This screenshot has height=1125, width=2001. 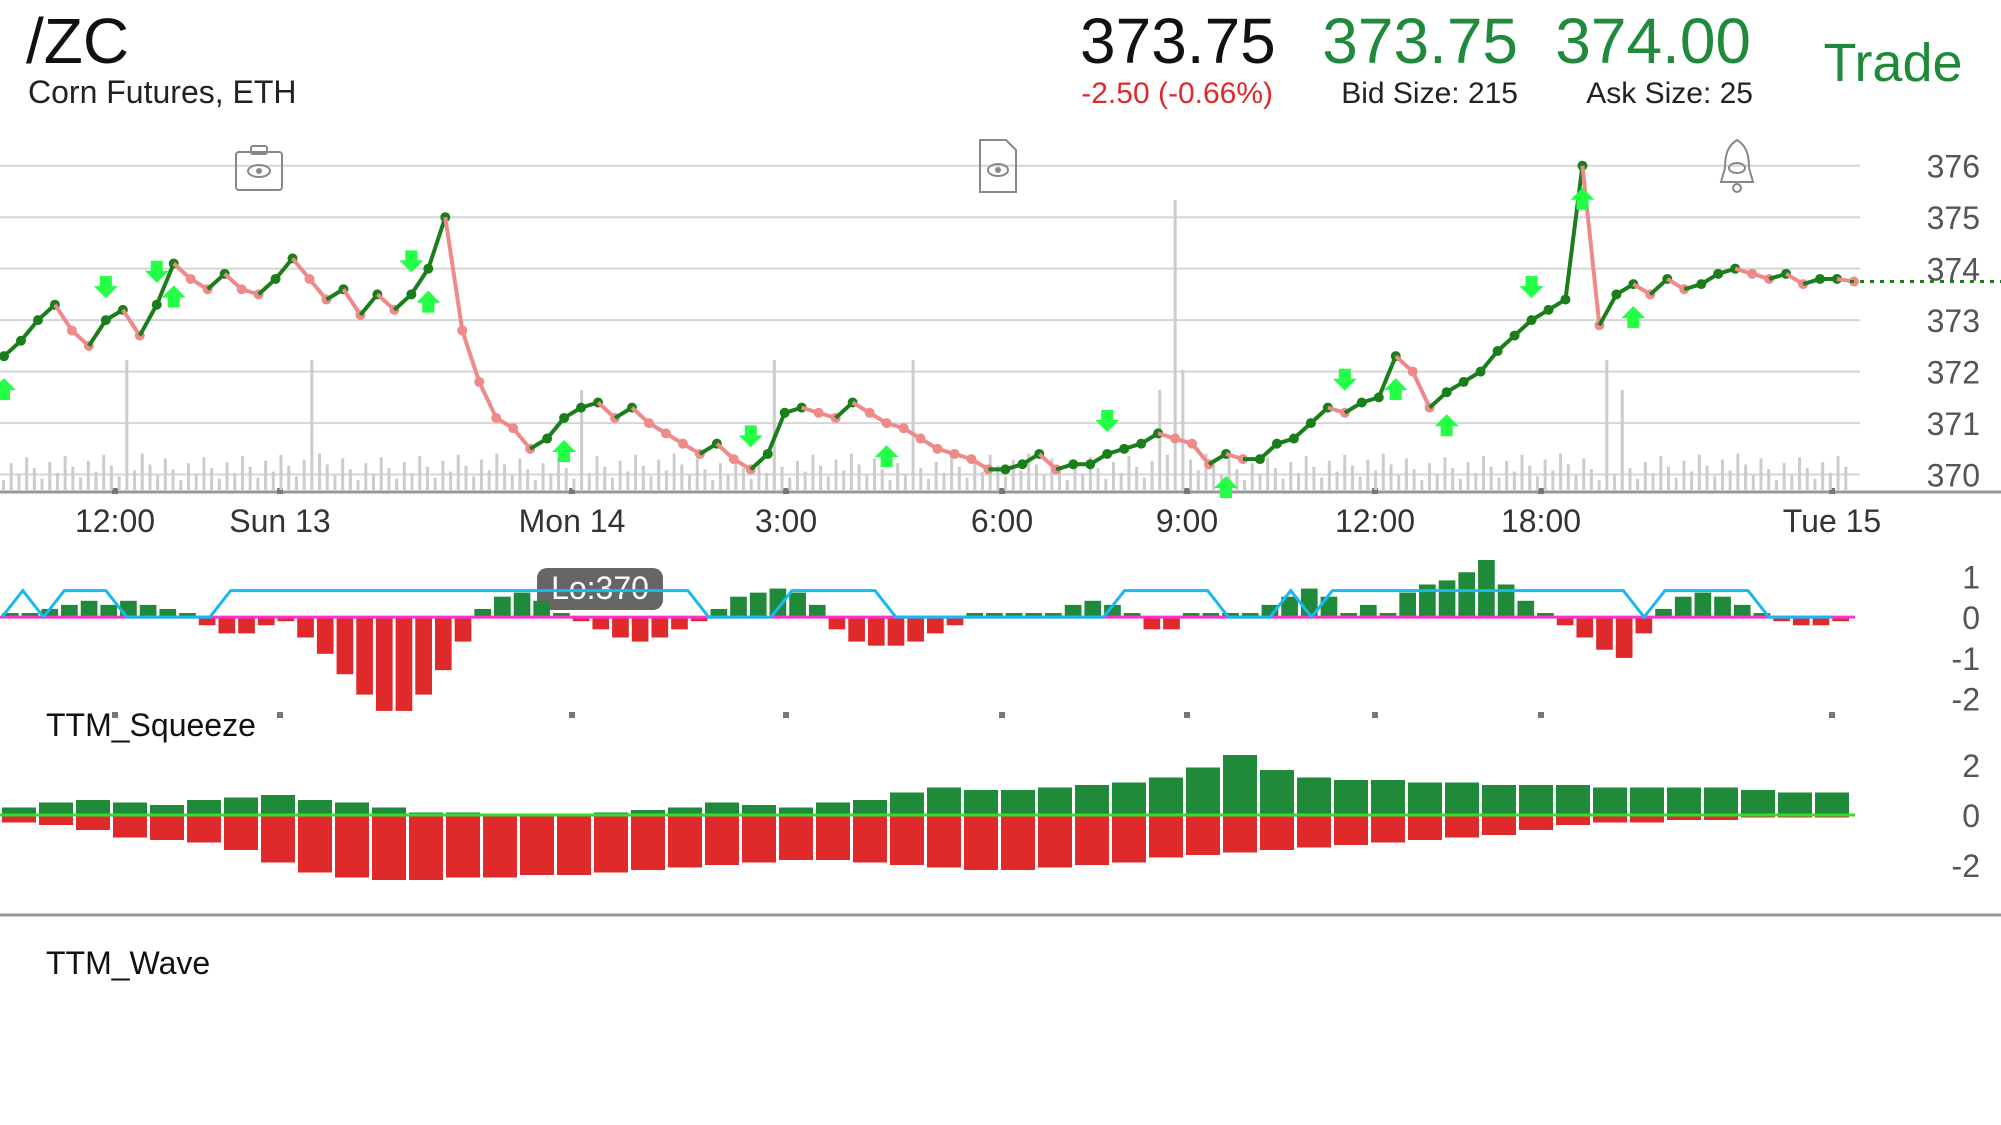 I want to click on briefcase-eye-icon, so click(x=259, y=168).